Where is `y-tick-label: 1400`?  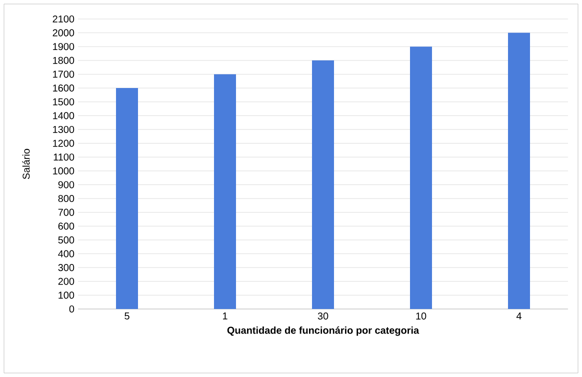
y-tick-label: 1400 is located at coordinates (63, 116).